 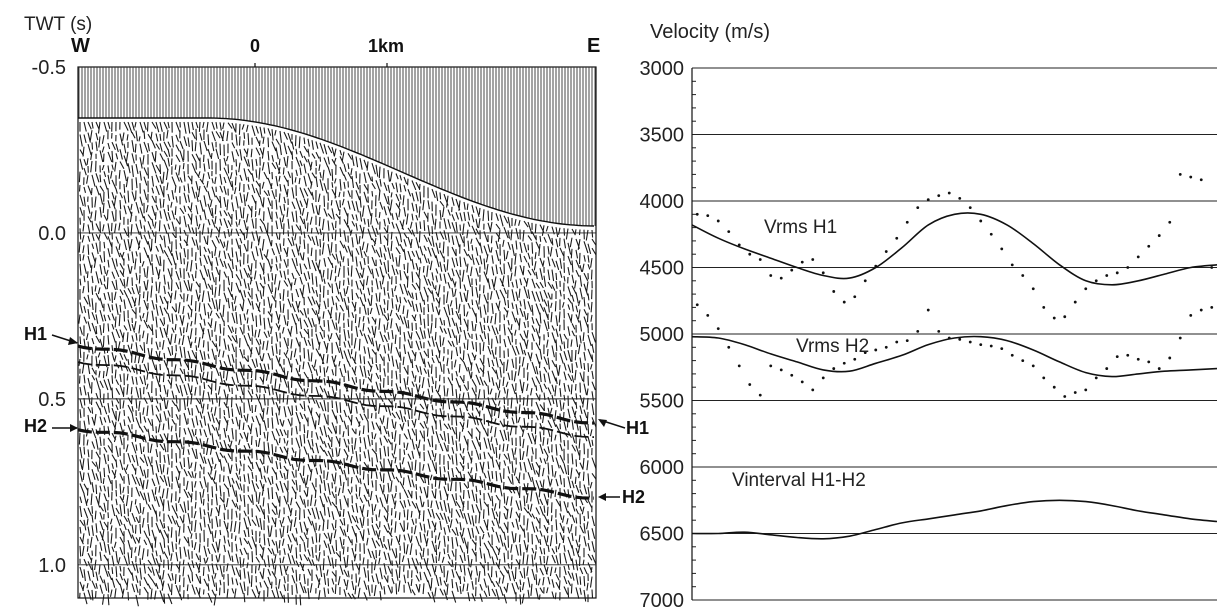 I want to click on velocity-tick-label: 6000, so click(x=662, y=468).